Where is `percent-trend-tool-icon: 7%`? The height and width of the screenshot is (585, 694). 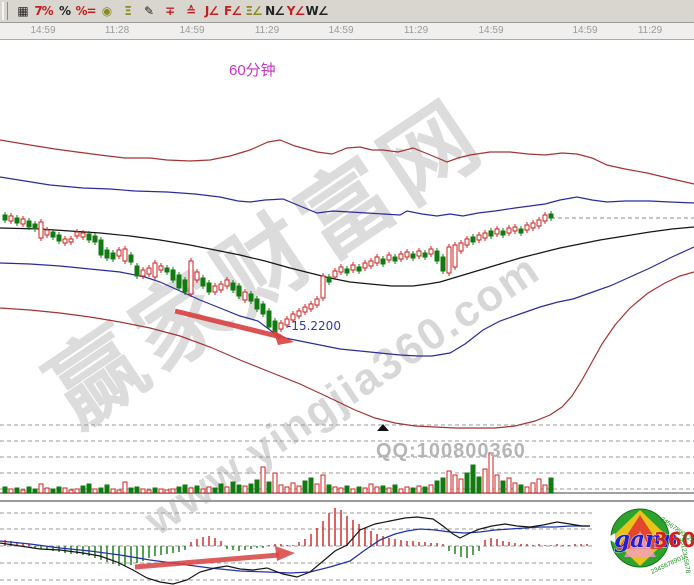 percent-trend-tool-icon: 7% is located at coordinates (43, 11).